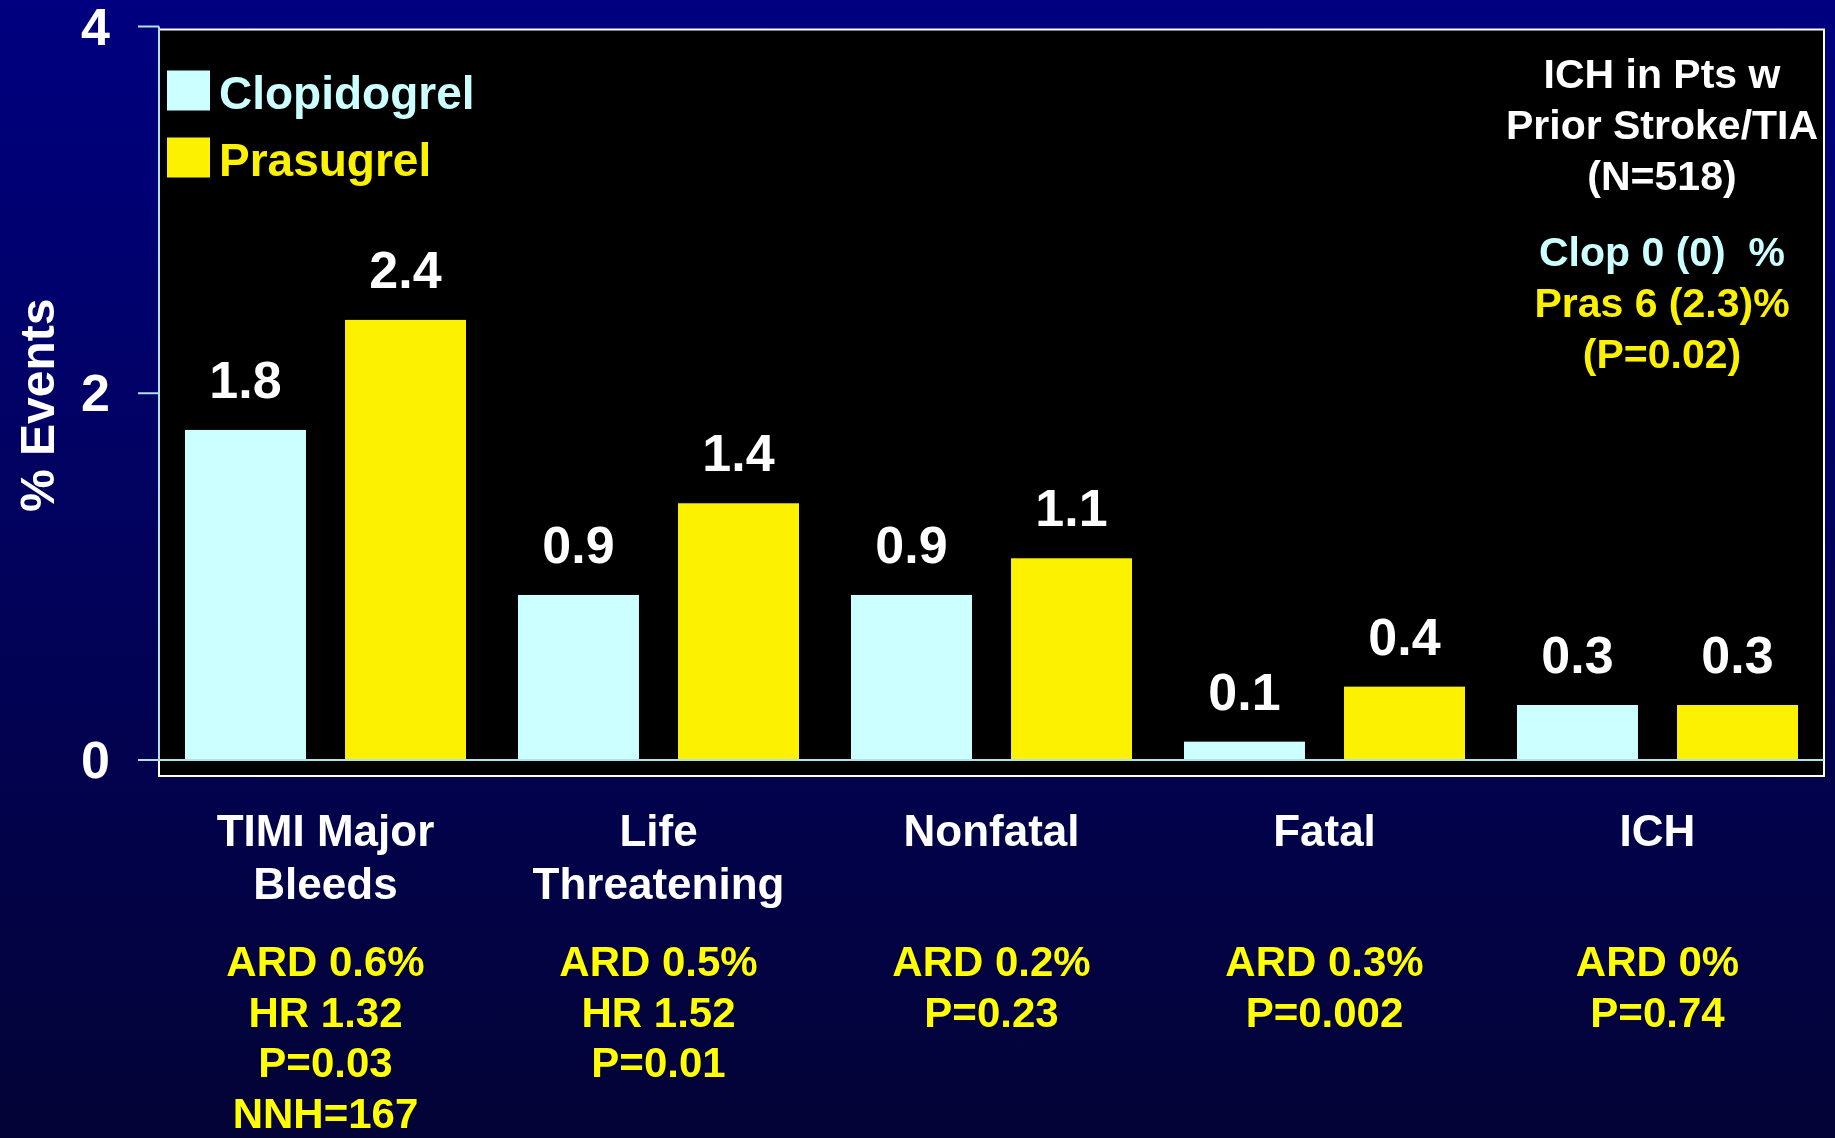  Describe the element at coordinates (1662, 125) in the screenshot. I see `annotation: ICH in Pts w Prior Stroke/TIA (N=518)` at that location.